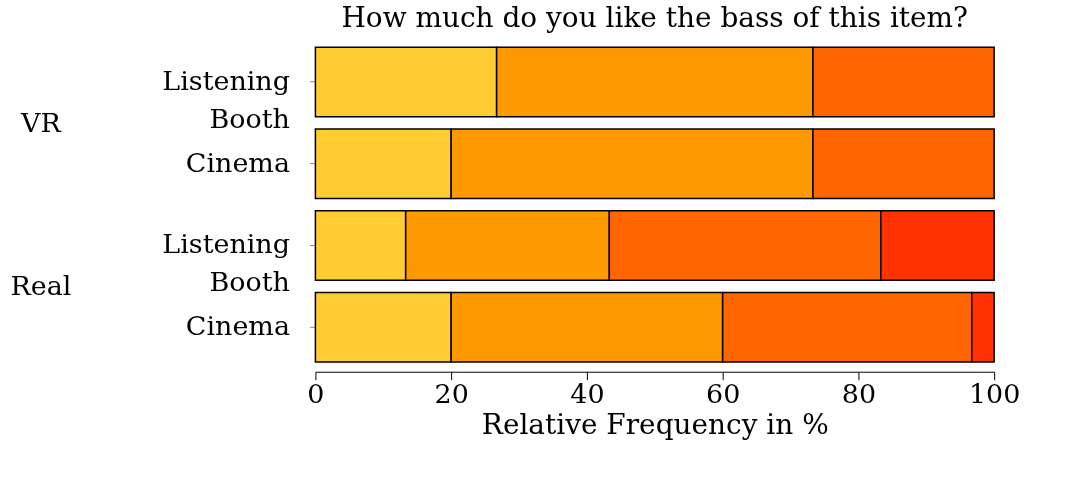 The height and width of the screenshot is (504, 1070). Describe the element at coordinates (451, 394) in the screenshot. I see `x-tick-label: 20` at that location.